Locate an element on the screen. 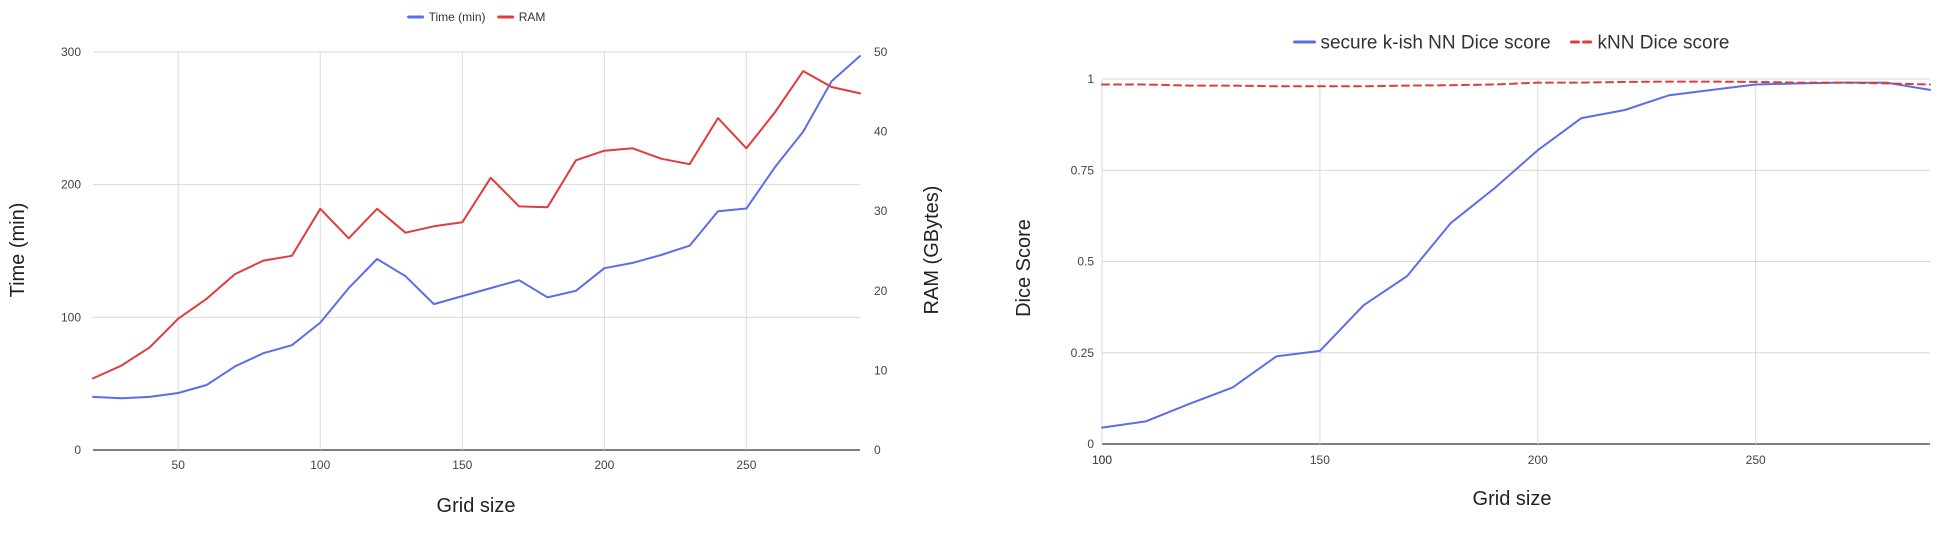  y2-tick-label: 10 is located at coordinates (881, 370).